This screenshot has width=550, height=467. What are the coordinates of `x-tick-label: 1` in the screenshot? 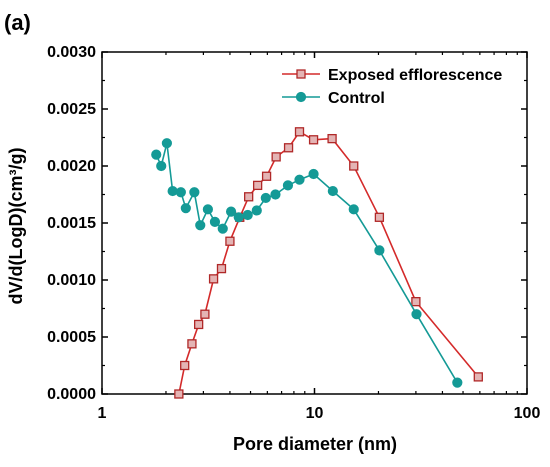 It's located at (102, 413).